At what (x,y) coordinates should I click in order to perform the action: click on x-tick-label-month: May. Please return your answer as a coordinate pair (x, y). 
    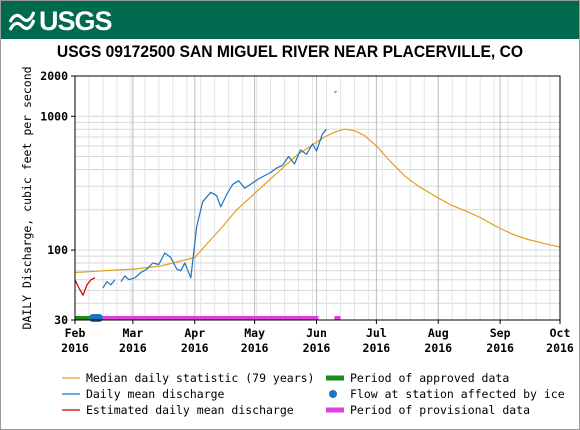
    Looking at the image, I should click on (254, 333).